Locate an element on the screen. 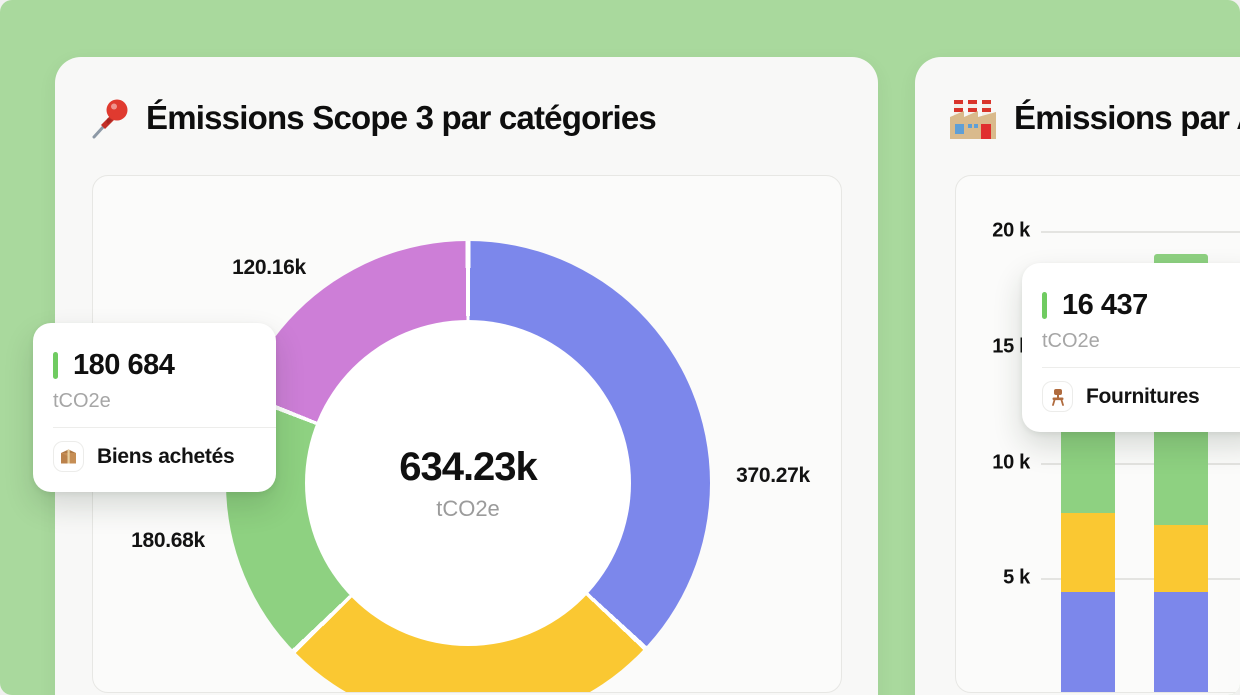 This screenshot has height=695, width=1240. donut-tooltip: 180 684 tCO2e Biens achetés is located at coordinates (154, 407).